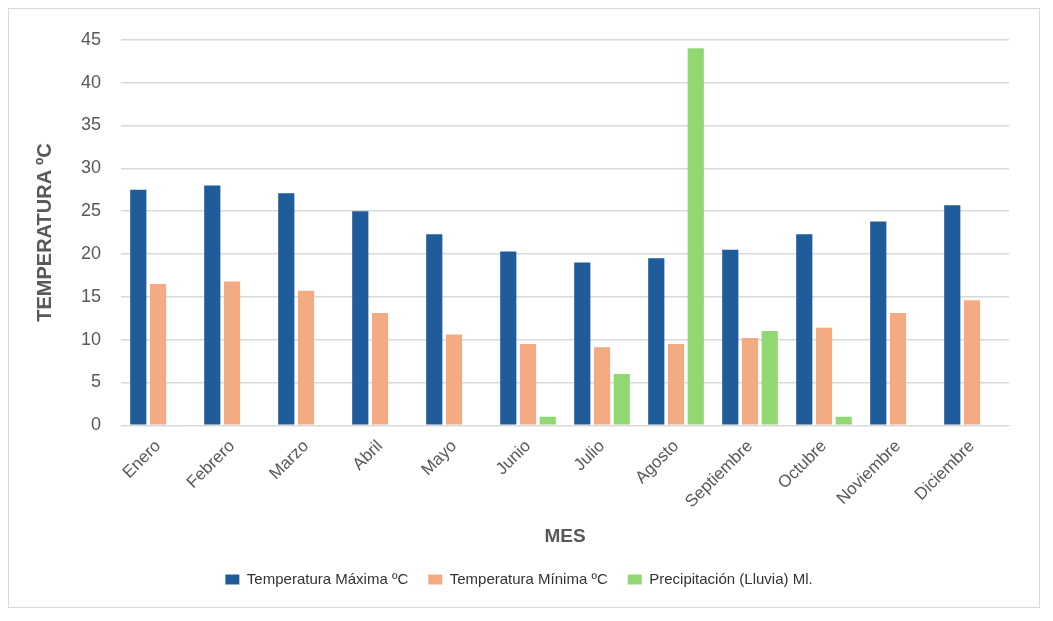  Describe the element at coordinates (91, 38) in the screenshot. I see `y-tick-label: 45` at that location.